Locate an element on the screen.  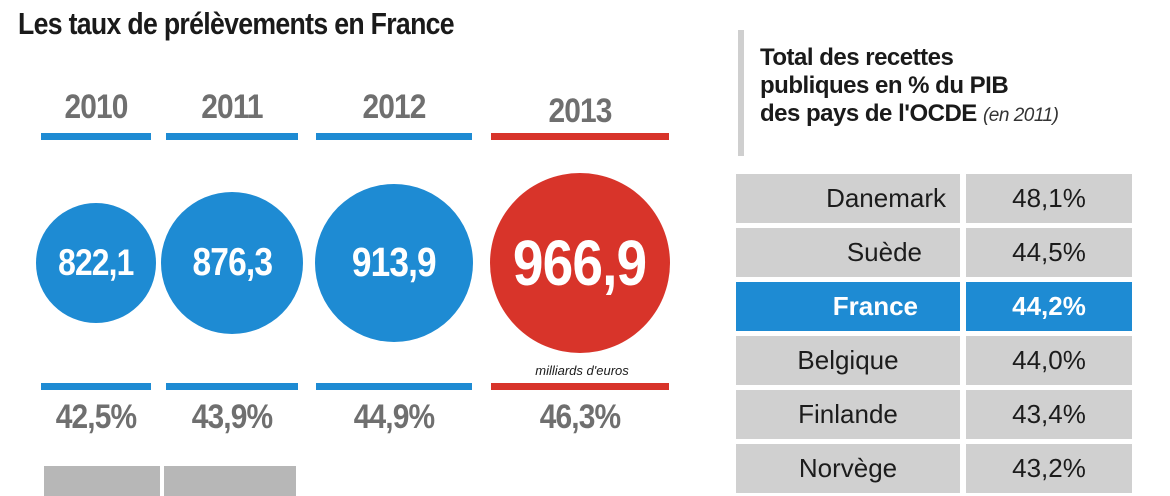
amount-bubble-2012: 913,9 is located at coordinates (393, 262).